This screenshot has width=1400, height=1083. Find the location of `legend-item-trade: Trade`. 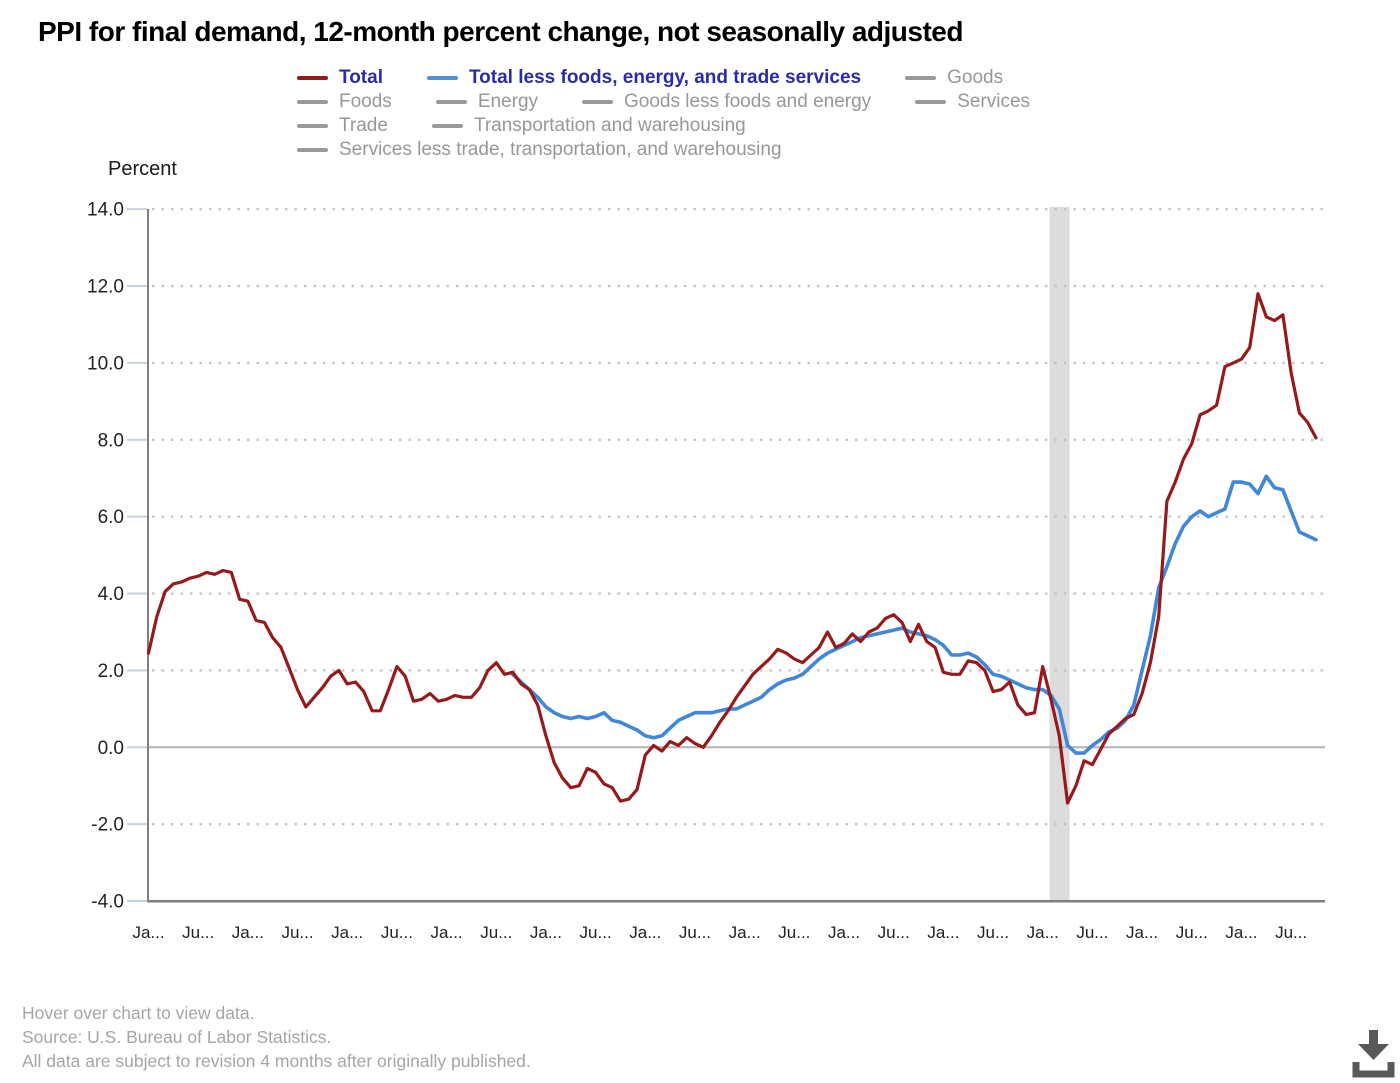

legend-item-trade: Trade is located at coordinates (342, 126).